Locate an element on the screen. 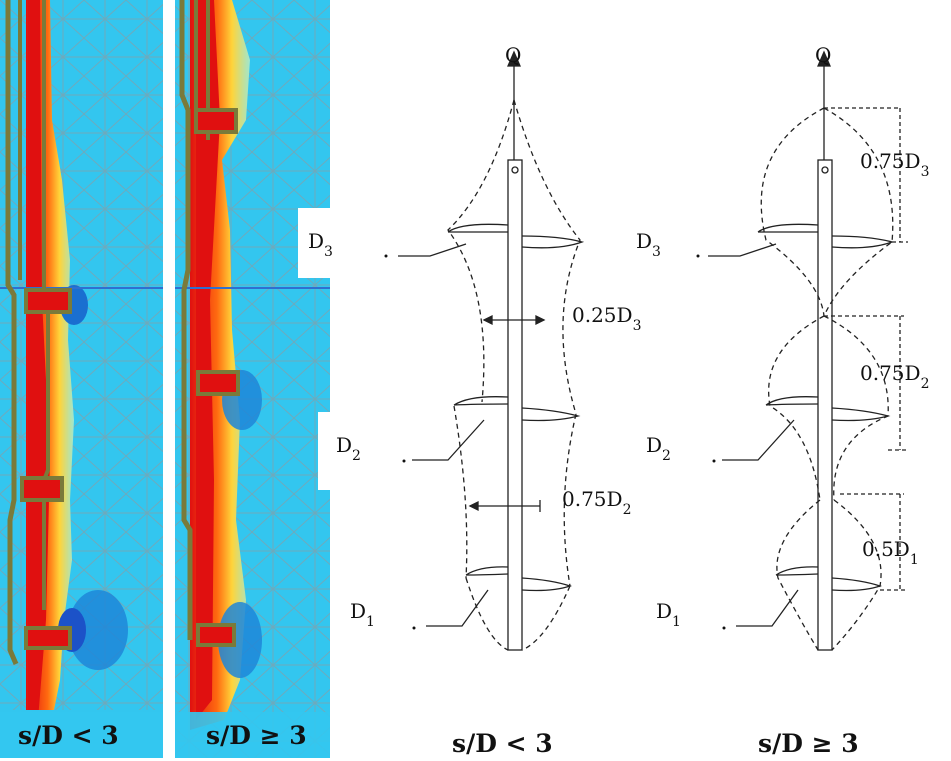 Image resolution: width=951 pixels, height=761 pixels. dim-label-05d1: 0.5D1 is located at coordinates (890, 552).